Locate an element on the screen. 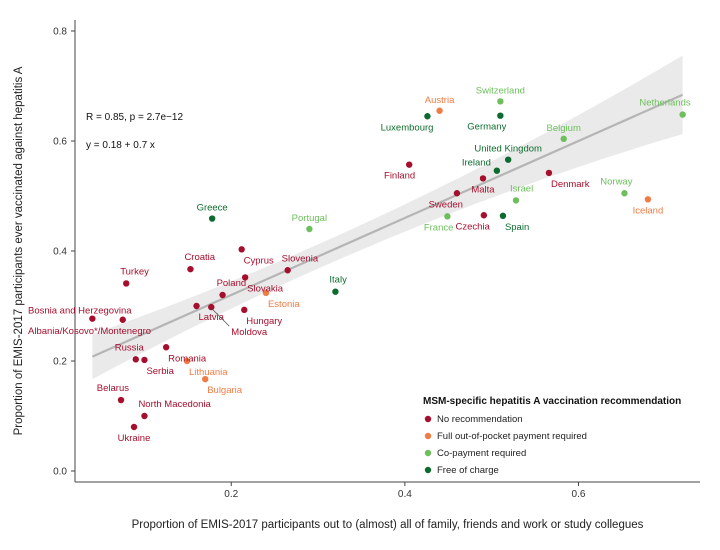  label-cyprus: Cyprus is located at coordinates (259, 260).